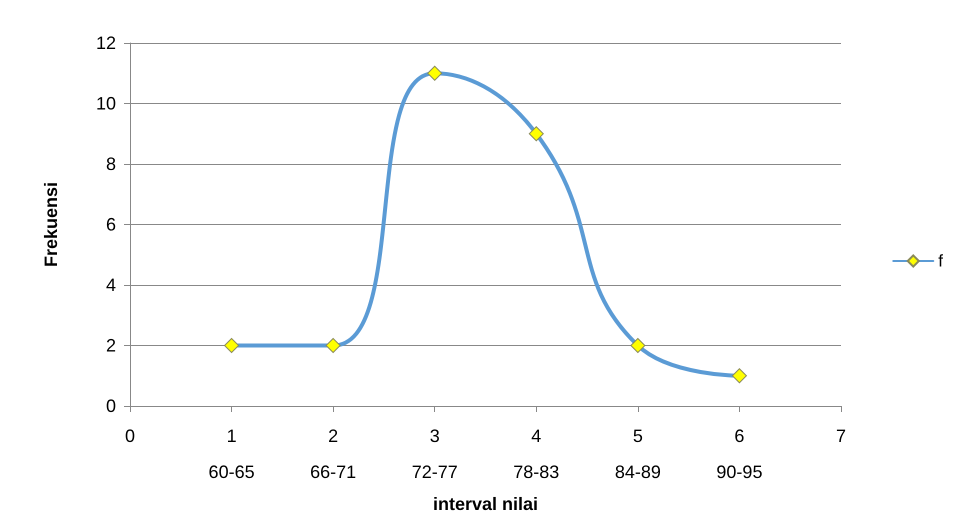  I want to click on x-tick-label: 2 66-71, so click(333, 454).